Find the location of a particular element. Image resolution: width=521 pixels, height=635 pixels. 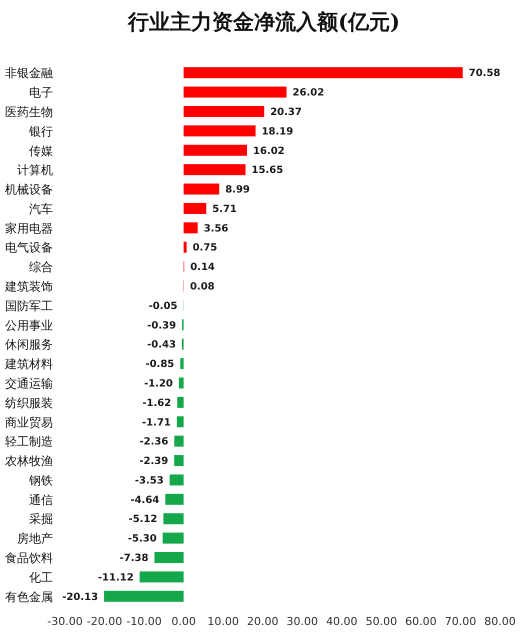

y-tick-label: 建筑装饰 is located at coordinates (28, 287).